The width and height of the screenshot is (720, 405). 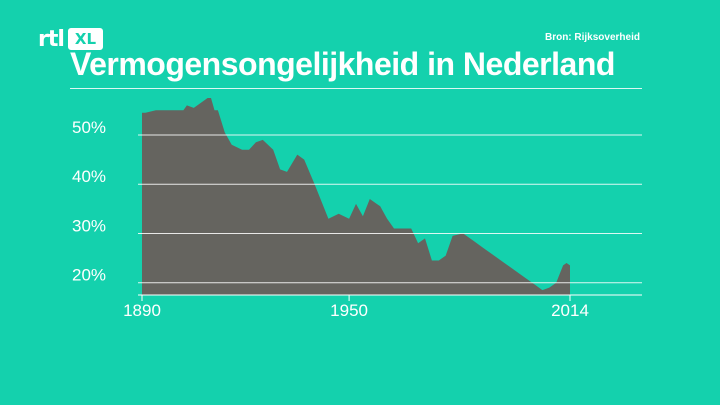 What do you see at coordinates (85, 39) in the screenshot?
I see `logo-xl-text: XL` at bounding box center [85, 39].